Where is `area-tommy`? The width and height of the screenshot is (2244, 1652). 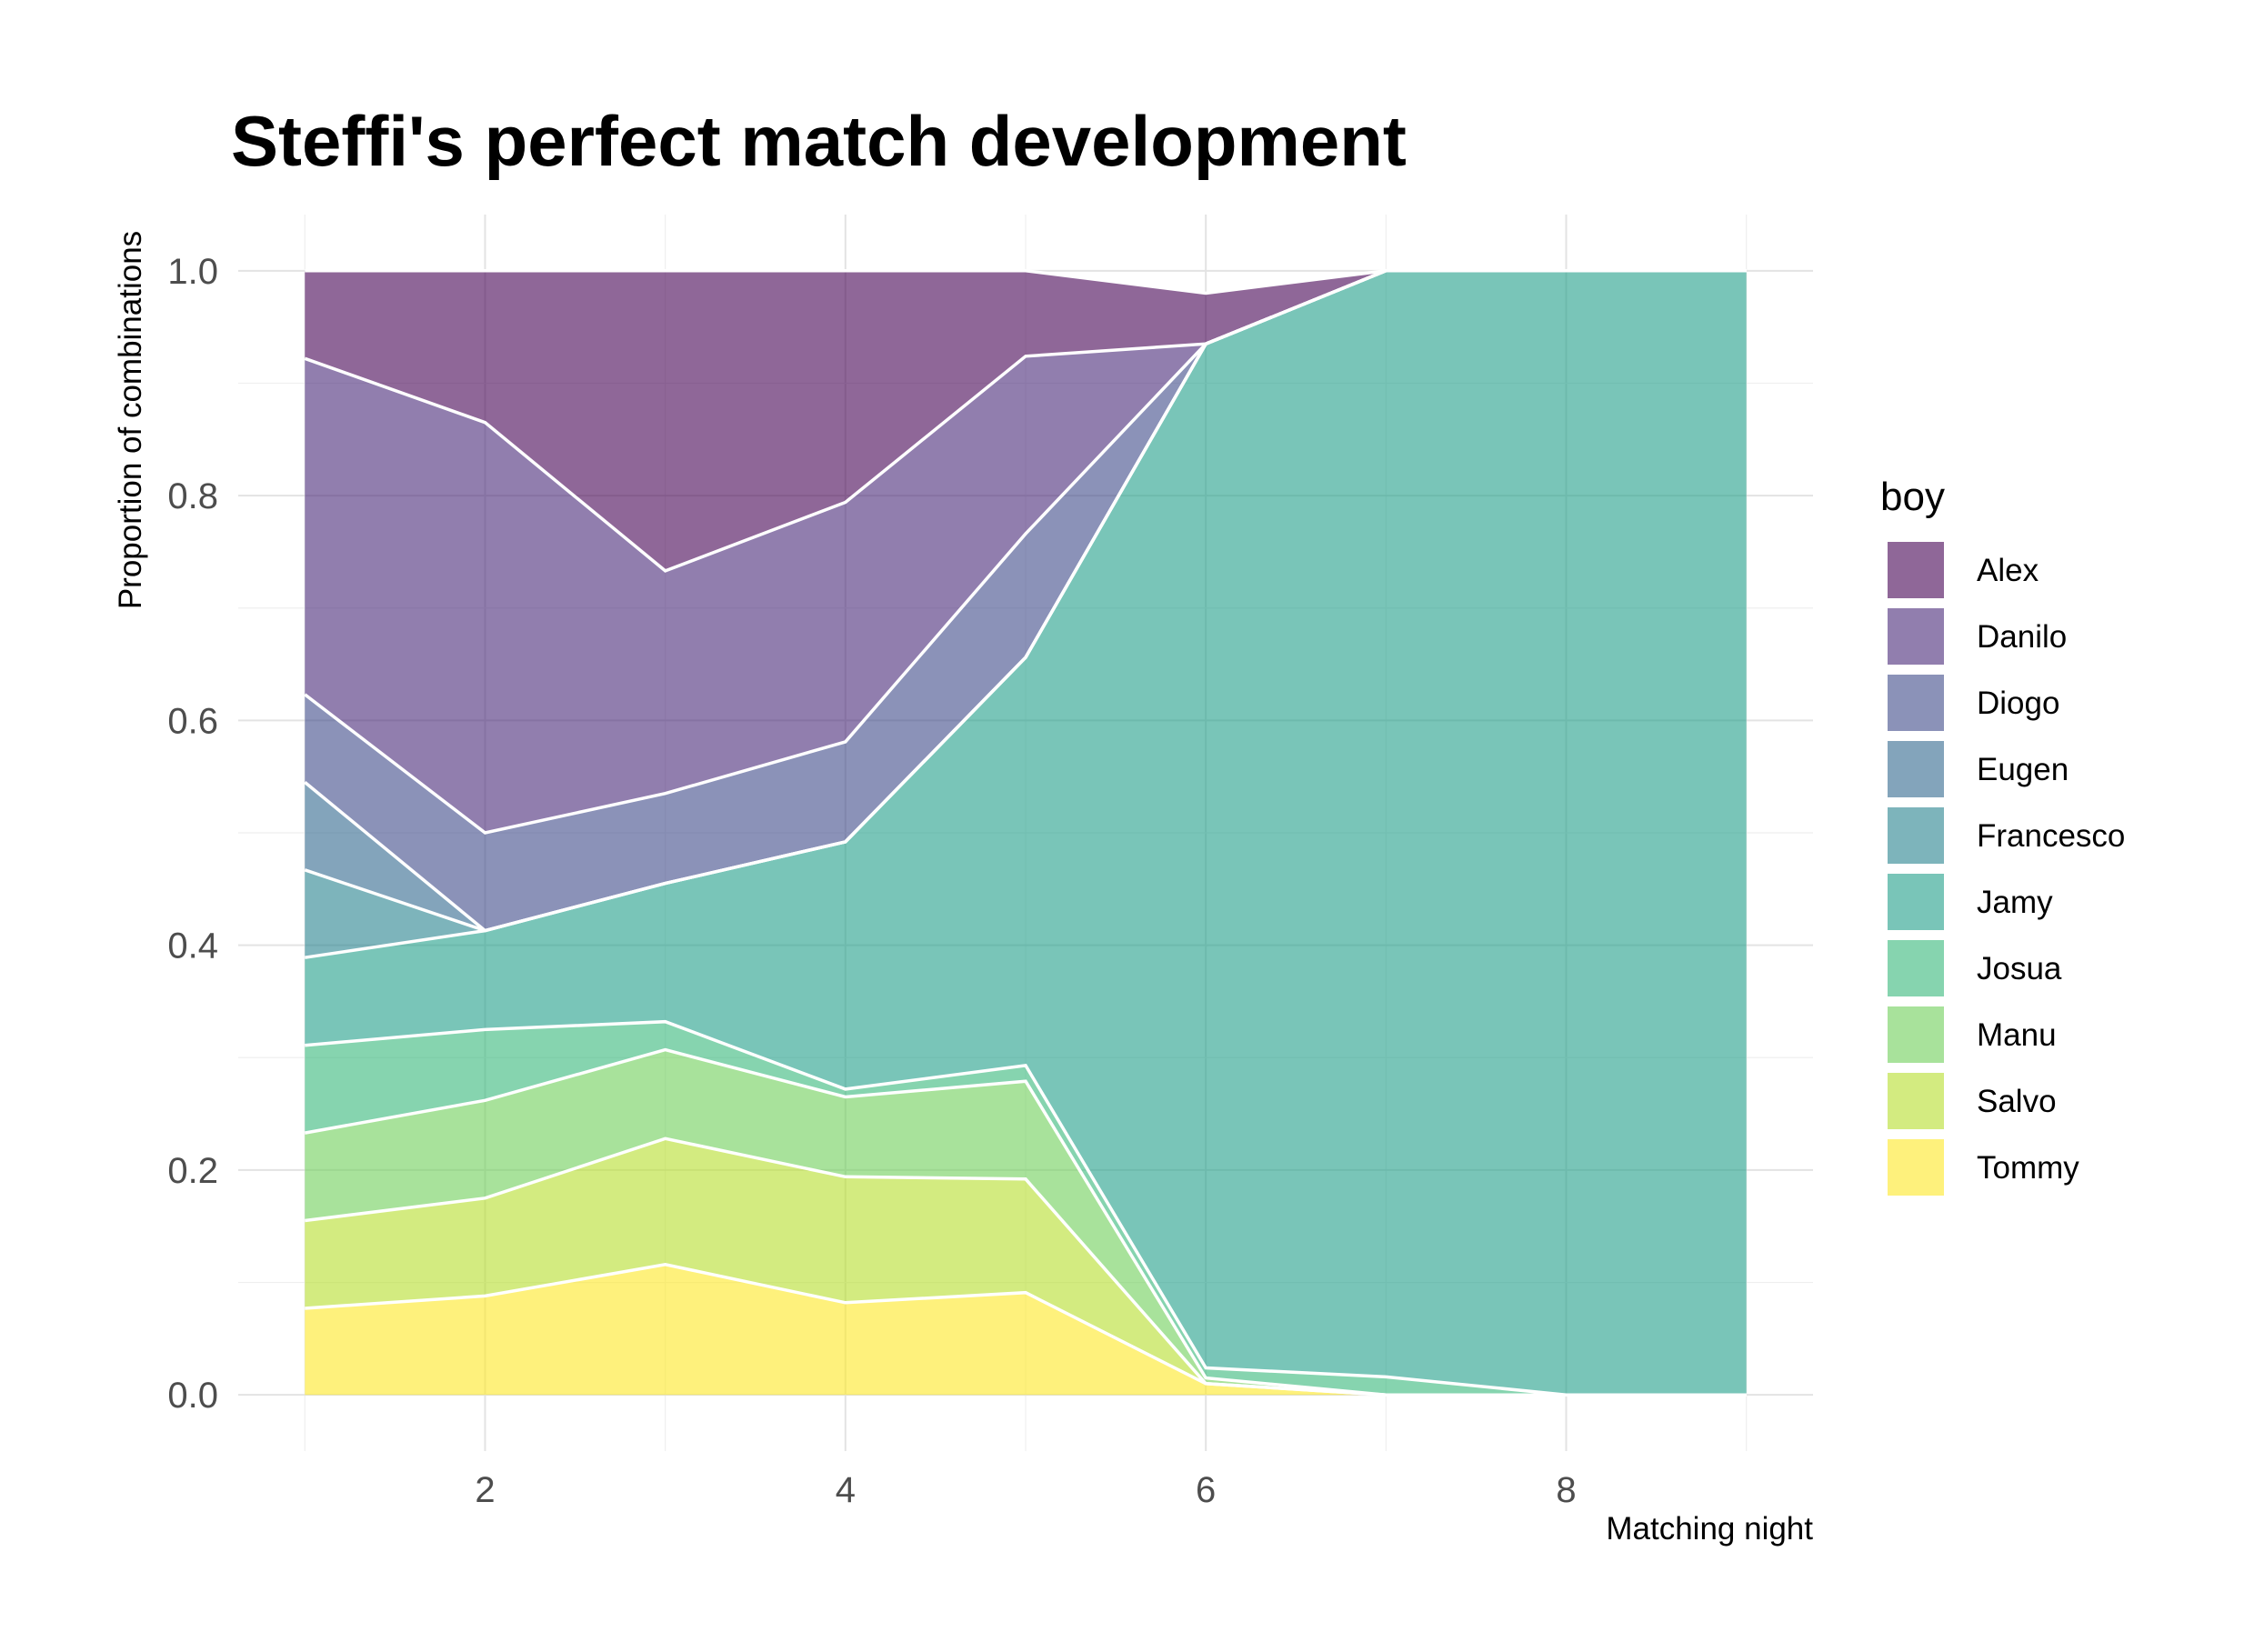 area-tommy is located at coordinates (1026, 1330).